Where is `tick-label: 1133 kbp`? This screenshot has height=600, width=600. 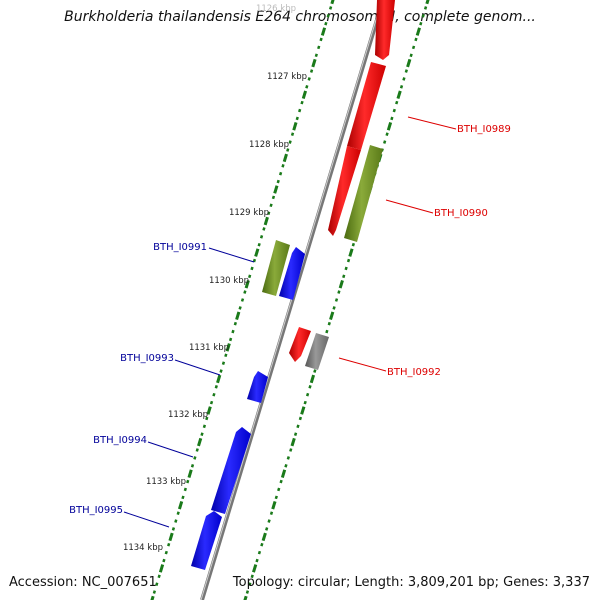 tick-label: 1133 kbp is located at coordinates (166, 482).